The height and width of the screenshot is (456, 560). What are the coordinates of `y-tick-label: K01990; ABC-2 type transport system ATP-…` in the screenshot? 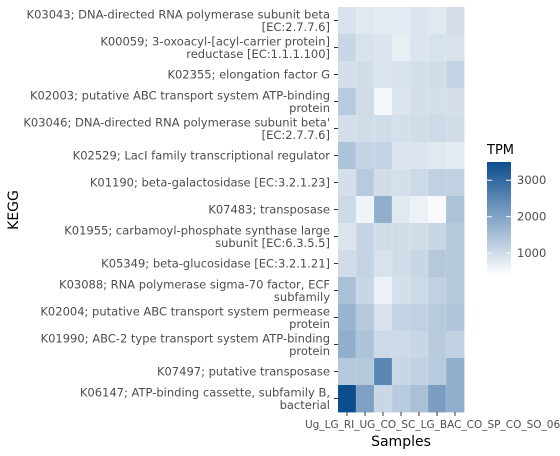 It's located at (185, 344).